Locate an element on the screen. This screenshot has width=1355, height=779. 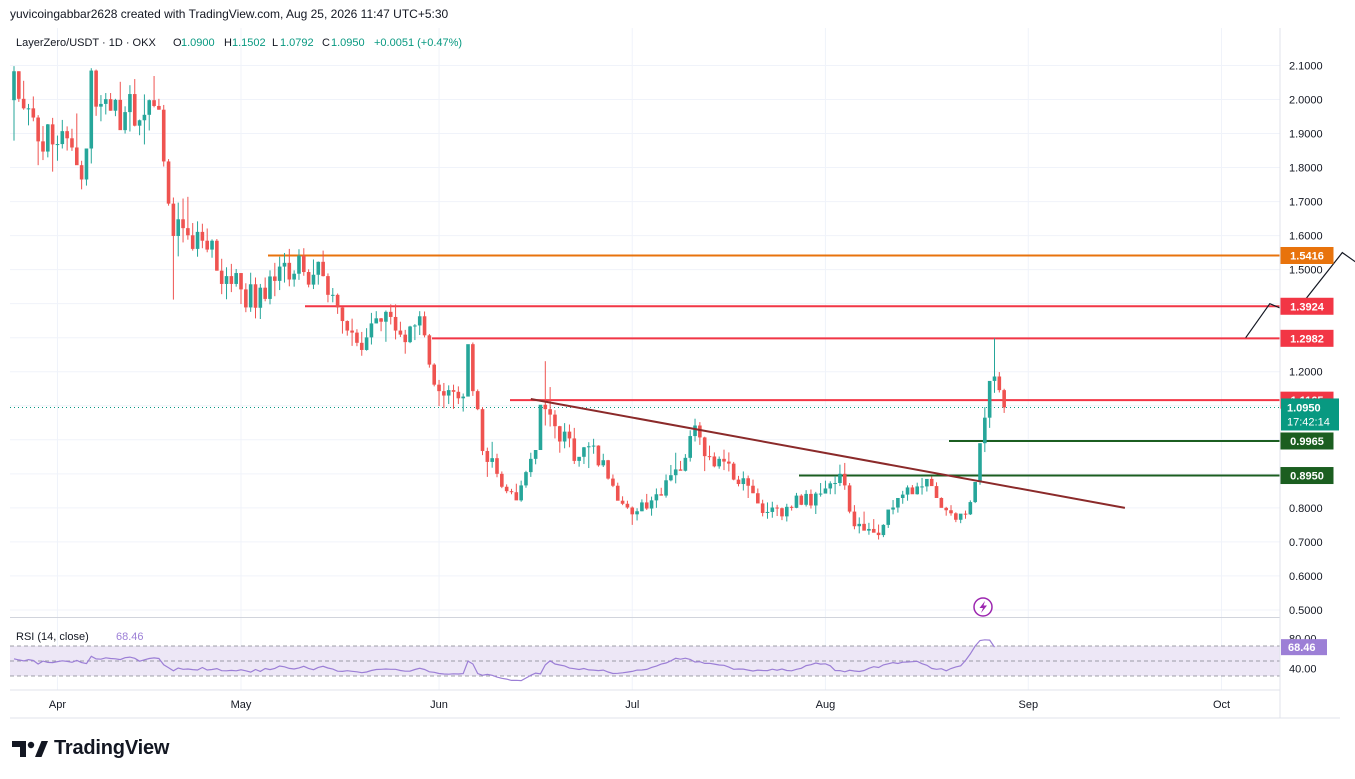
level-tag-text: 1.3924 is located at coordinates (1307, 307).